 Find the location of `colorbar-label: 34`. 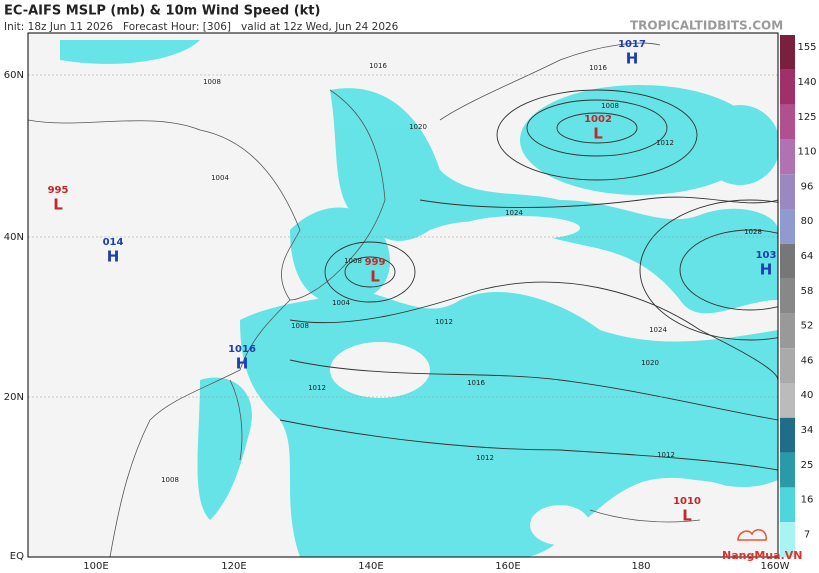

colorbar-label: 34 is located at coordinates (807, 430).